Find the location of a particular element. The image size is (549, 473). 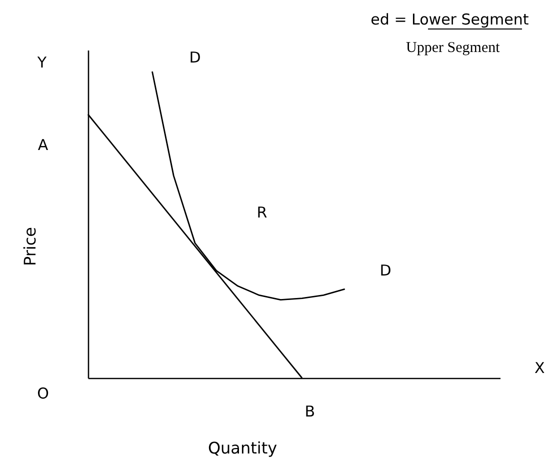

text: X is located at coordinates (539, 367).